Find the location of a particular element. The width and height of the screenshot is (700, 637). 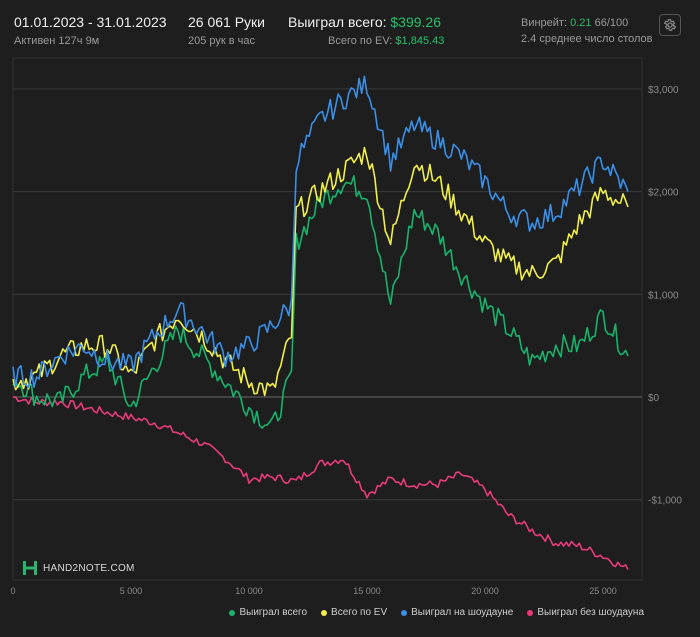

brand-logo: HAND2NOTE.COM is located at coordinates (78, 568).